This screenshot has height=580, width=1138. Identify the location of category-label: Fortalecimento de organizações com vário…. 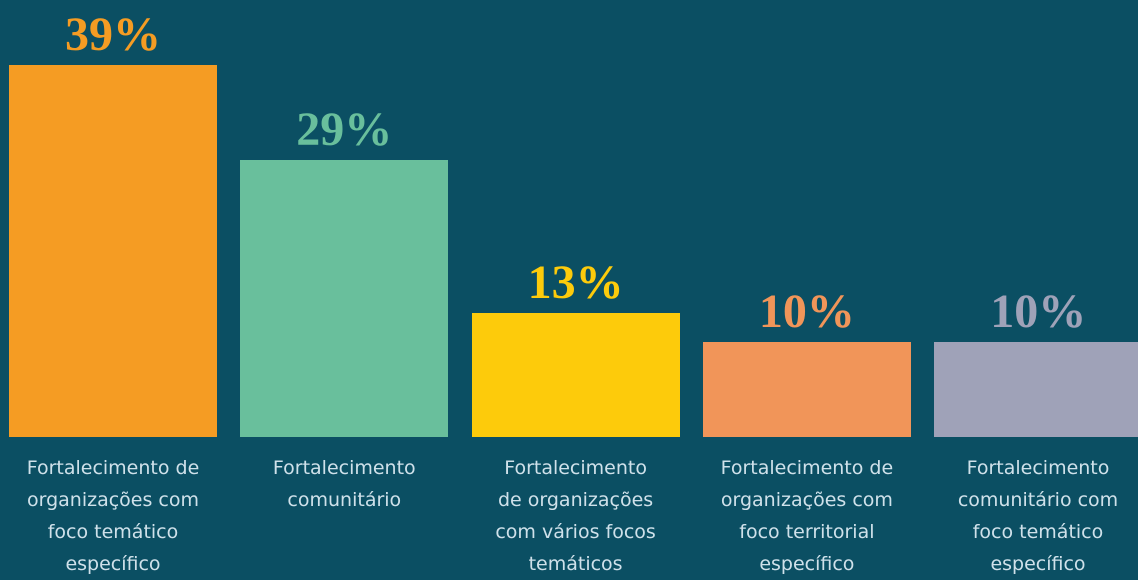
(575, 516).